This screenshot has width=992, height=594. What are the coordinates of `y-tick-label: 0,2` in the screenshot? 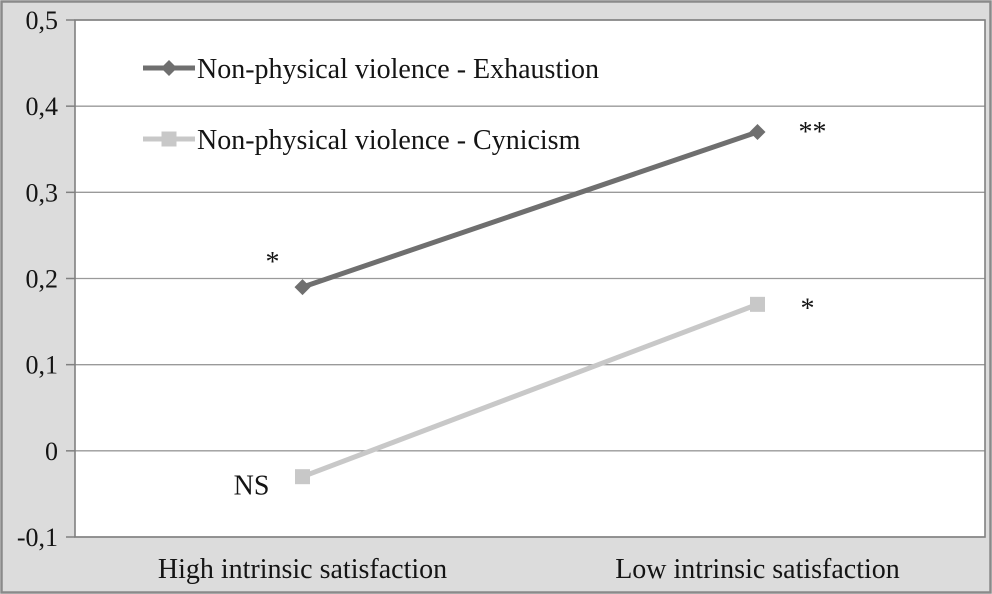 It's located at (42, 279).